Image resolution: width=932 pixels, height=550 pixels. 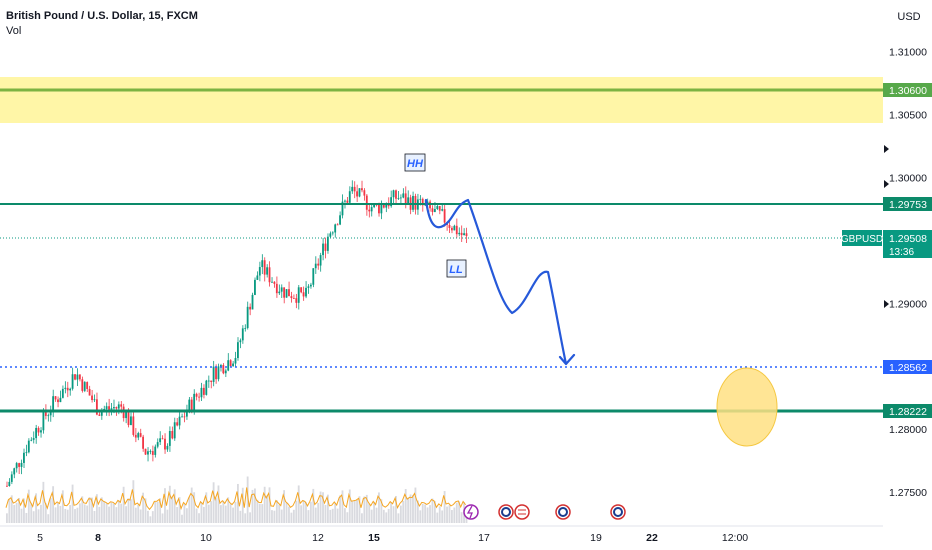 What do you see at coordinates (441, 100) in the screenshot?
I see `supply-zone` at bounding box center [441, 100].